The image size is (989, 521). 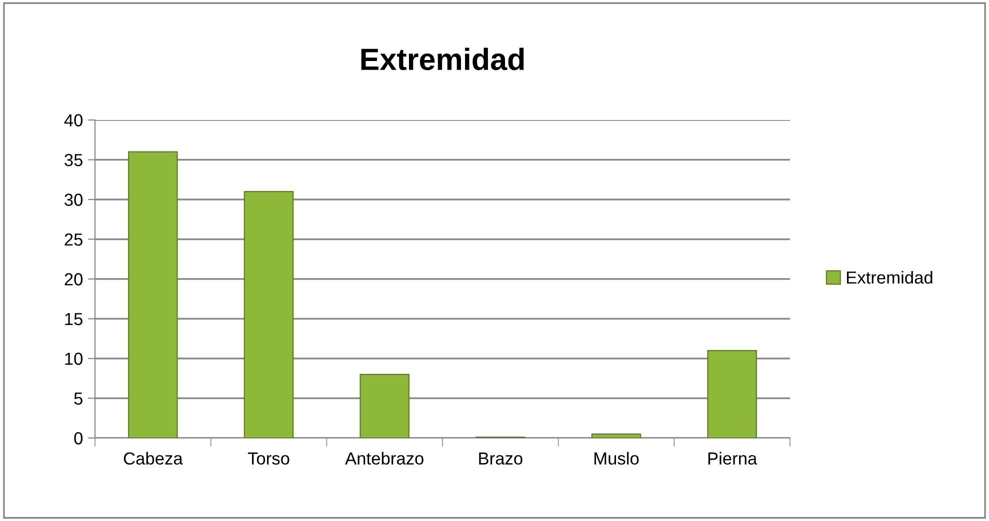 I want to click on x-tick-label: Cabeza, so click(x=153, y=458).